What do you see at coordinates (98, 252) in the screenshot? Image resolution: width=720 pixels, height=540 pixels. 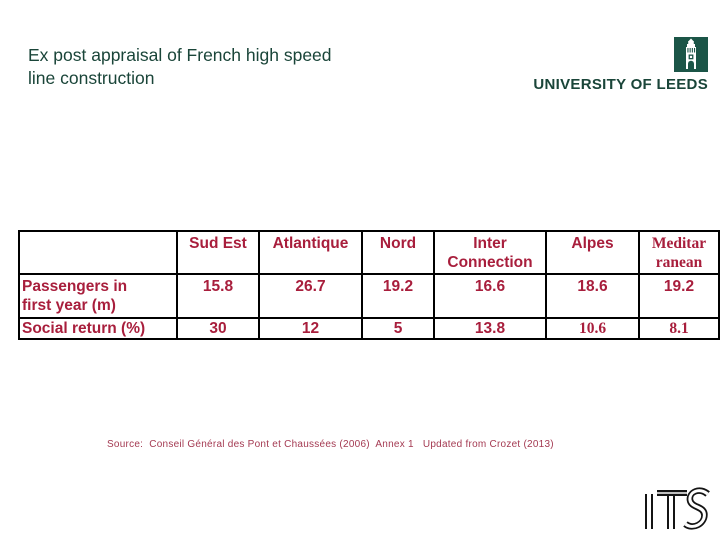 I see `column-header-blank` at bounding box center [98, 252].